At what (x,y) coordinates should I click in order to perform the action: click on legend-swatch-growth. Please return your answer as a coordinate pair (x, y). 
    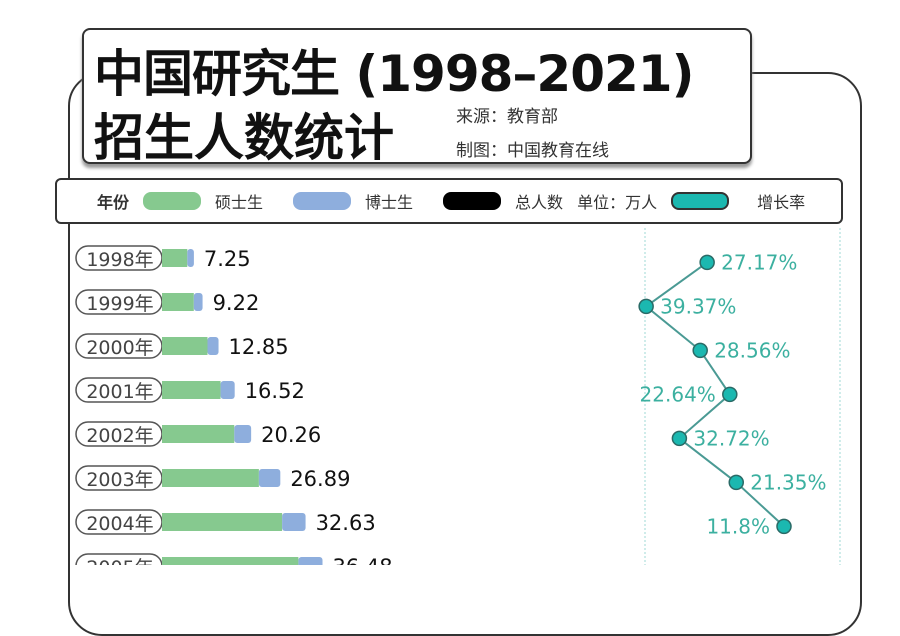
    Looking at the image, I should click on (700, 201).